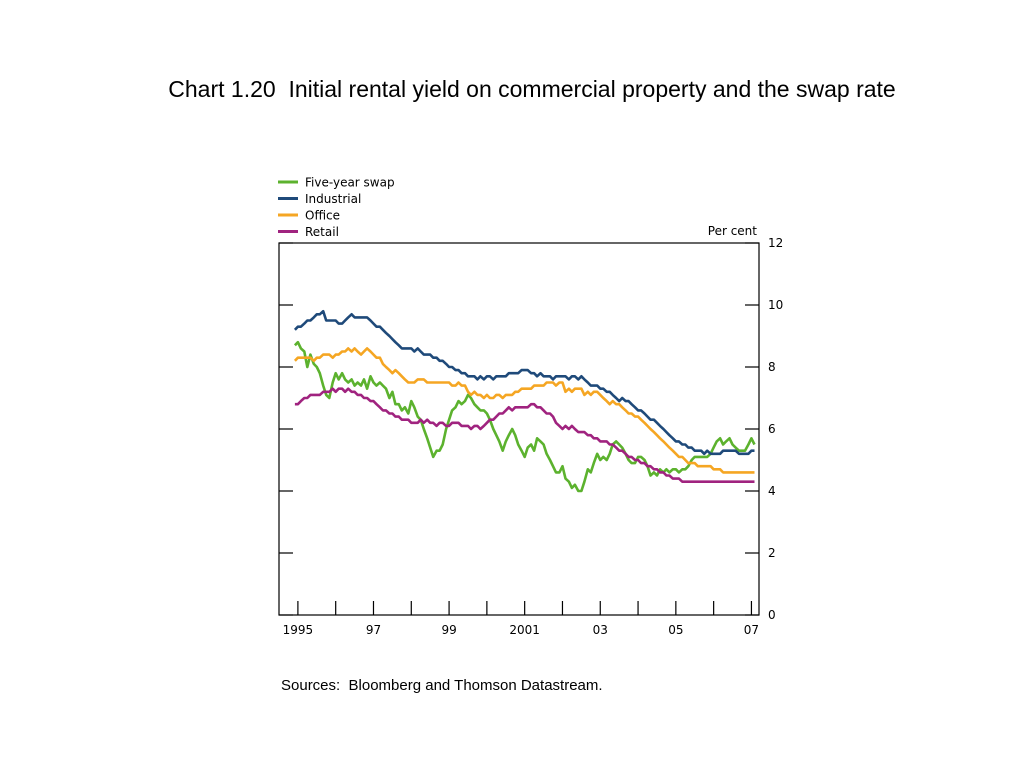 The height and width of the screenshot is (768, 1024). I want to click on series-line-retail, so click(524, 435).